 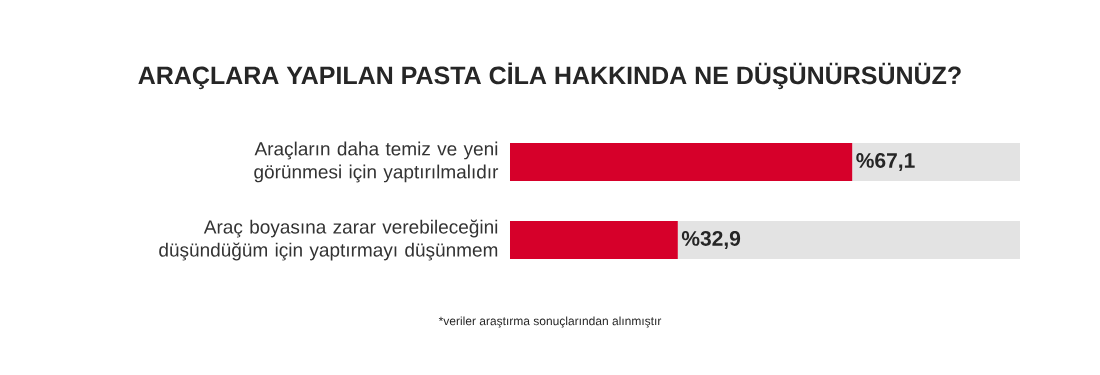 What do you see at coordinates (328, 240) in the screenshot?
I see `y-tick-label: Araç boyasına zarar verebileceğini düşündüğüm için yaptırmayı düşünmem` at bounding box center [328, 240].